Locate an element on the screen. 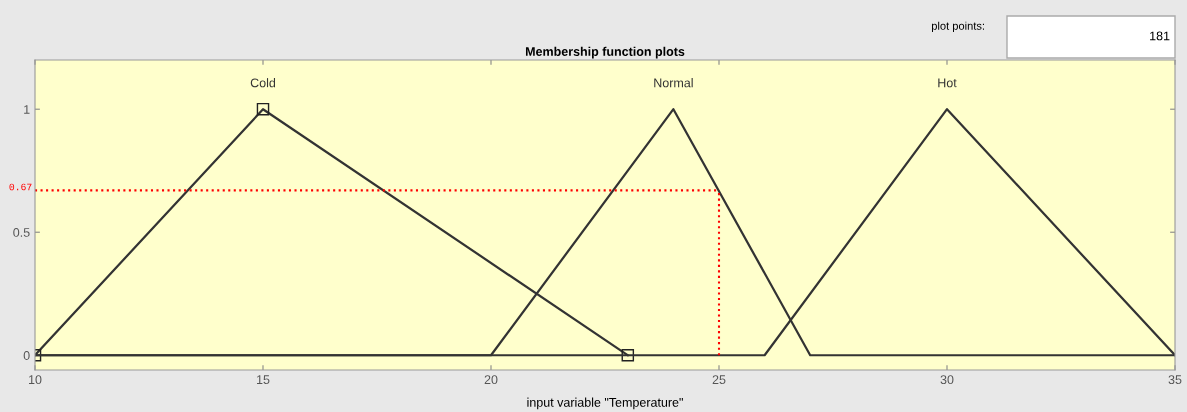 The width and height of the screenshot is (1187, 412). text: 181 is located at coordinates (1160, 36).